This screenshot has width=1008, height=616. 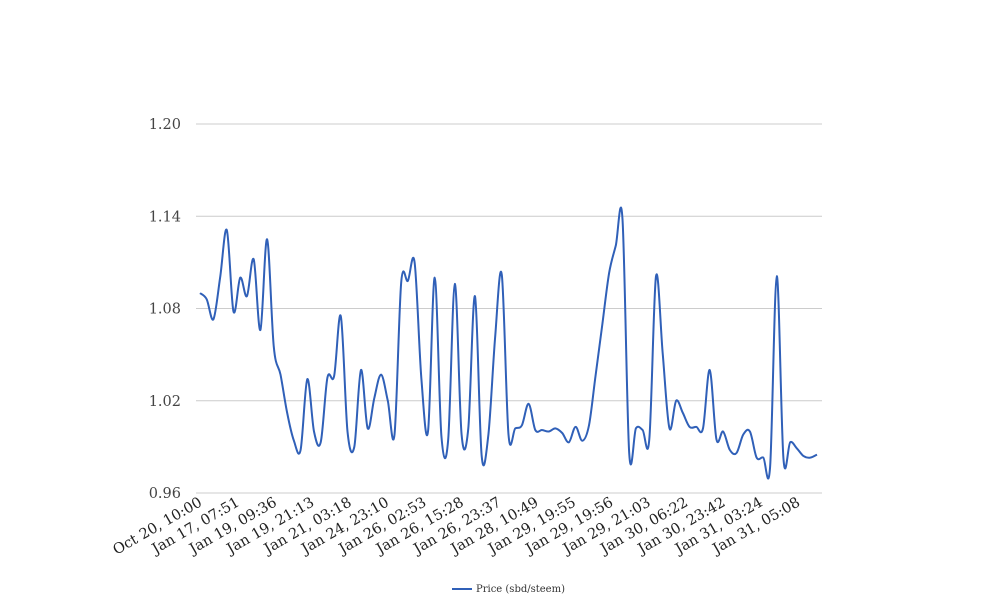 What do you see at coordinates (165, 125) in the screenshot?
I see `y-tick-label: 1.20` at bounding box center [165, 125].